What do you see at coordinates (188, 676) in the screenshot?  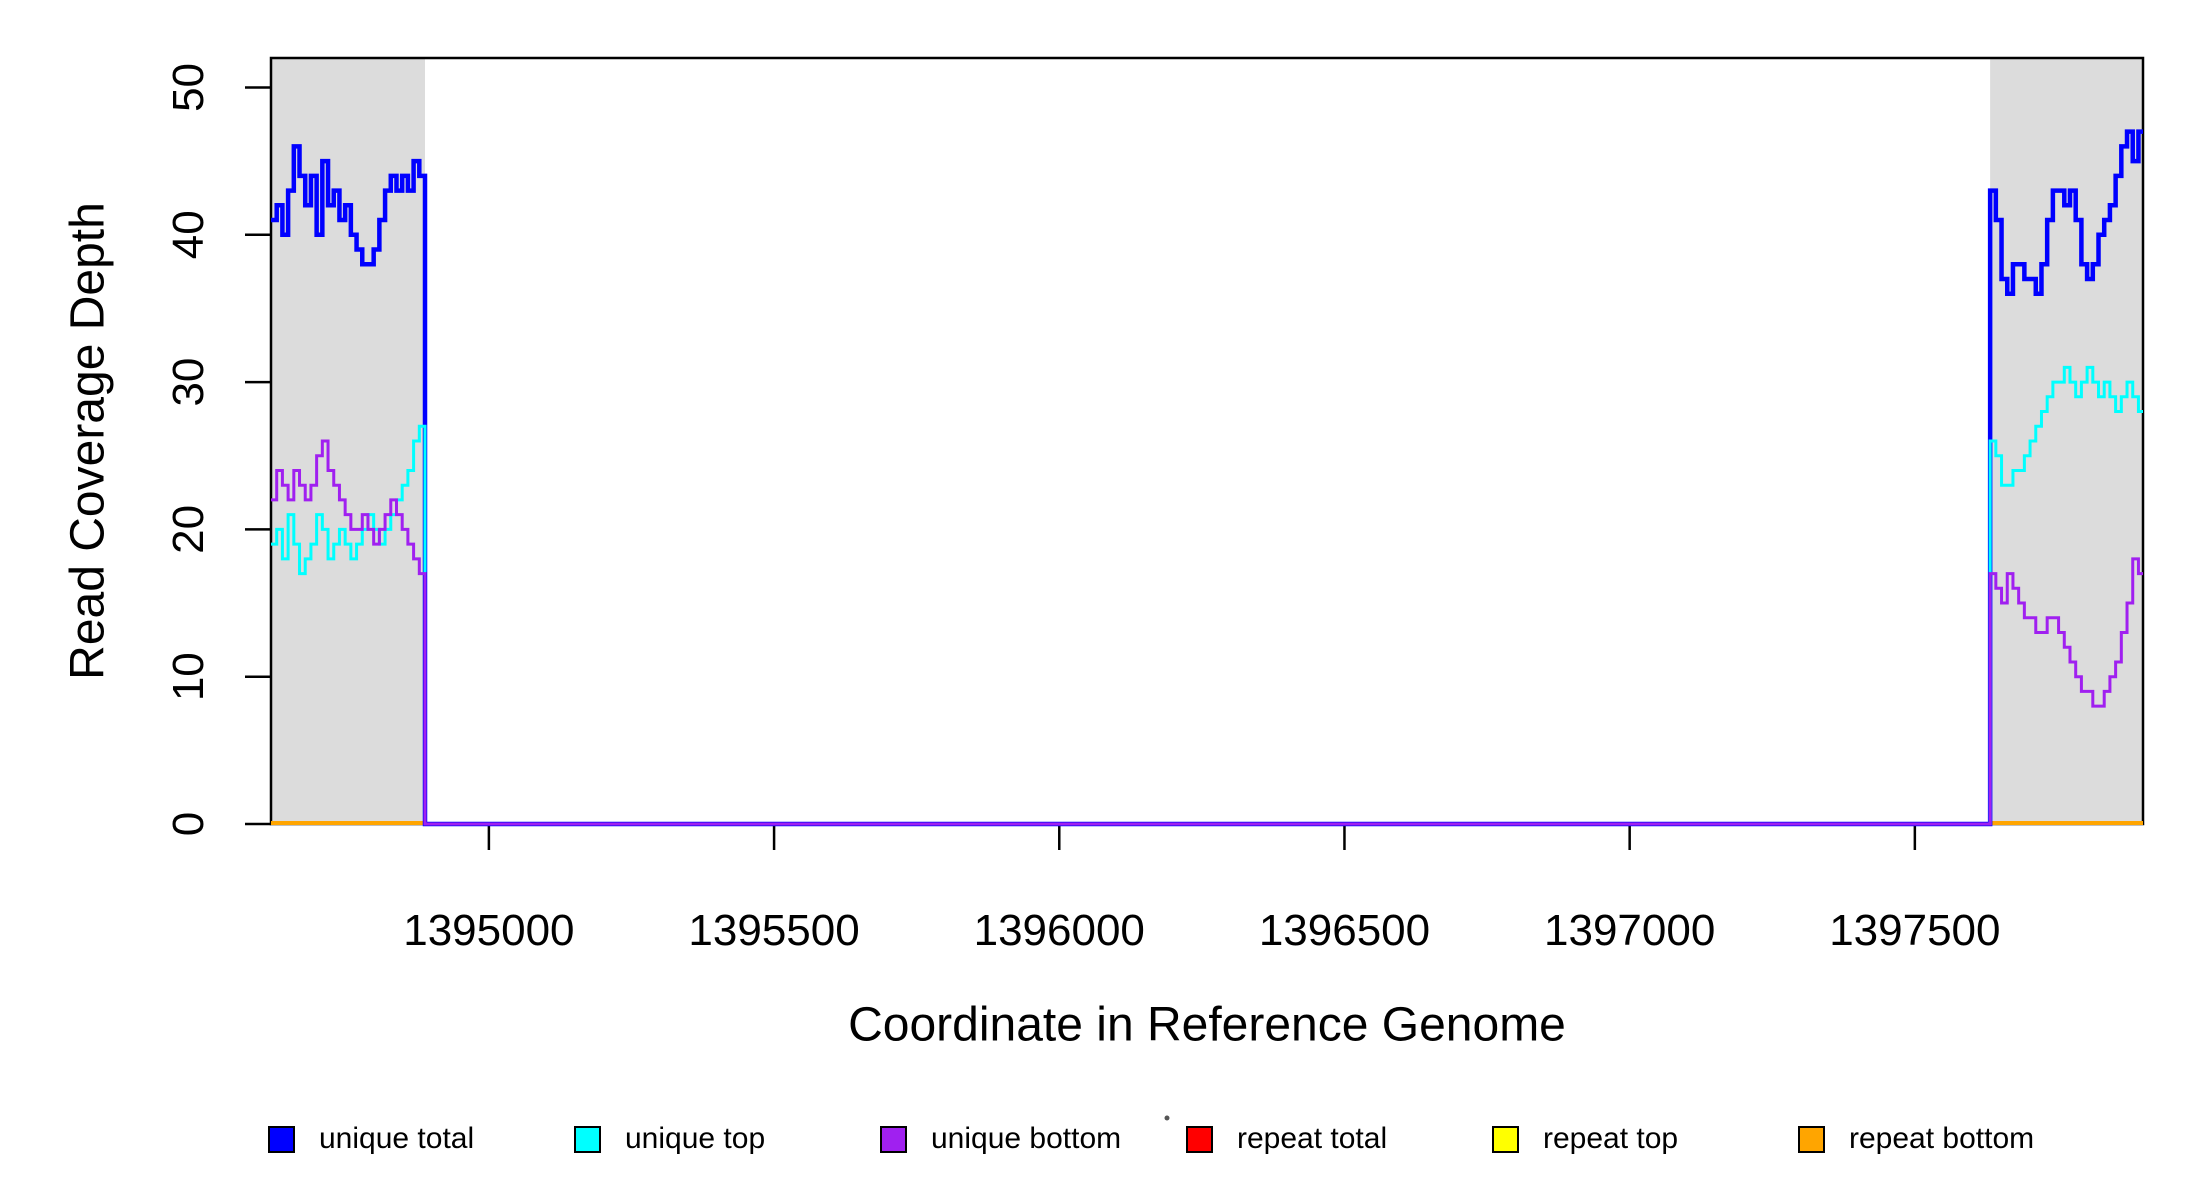 I see `y-axis-tick-label: 10` at bounding box center [188, 676].